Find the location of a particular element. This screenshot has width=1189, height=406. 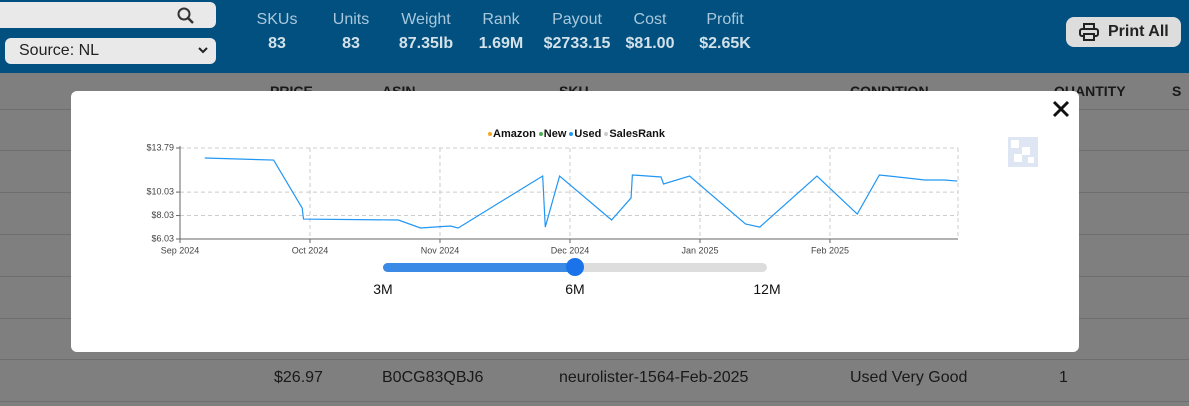

stat-value: $2733.15 is located at coordinates (577, 43).